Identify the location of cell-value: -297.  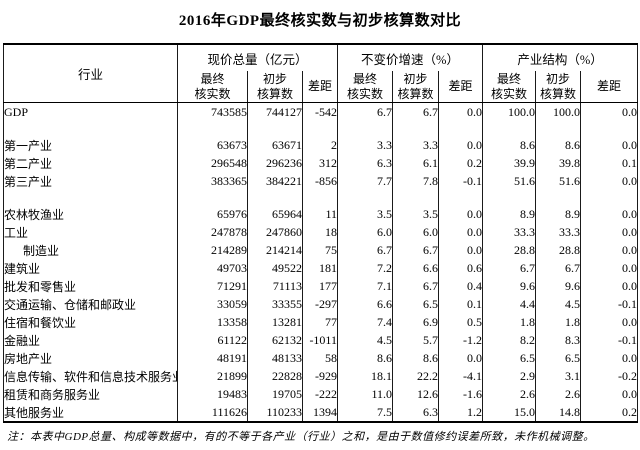
(320, 304).